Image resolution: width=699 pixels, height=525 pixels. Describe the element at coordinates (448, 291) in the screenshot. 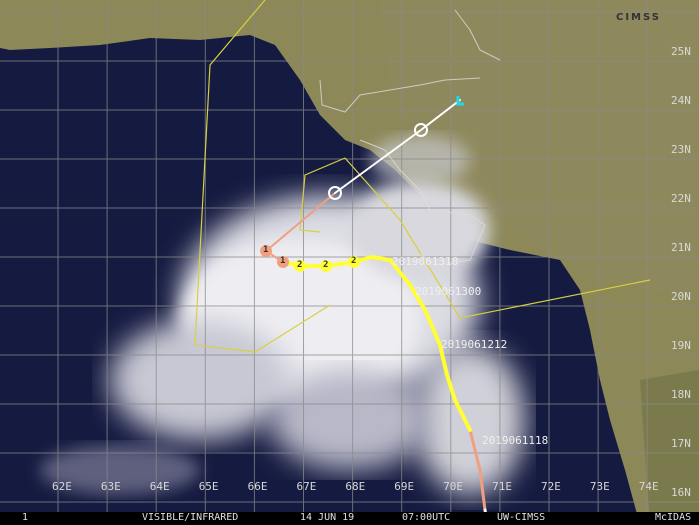

I see `track-time-label: 2019061300` at that location.